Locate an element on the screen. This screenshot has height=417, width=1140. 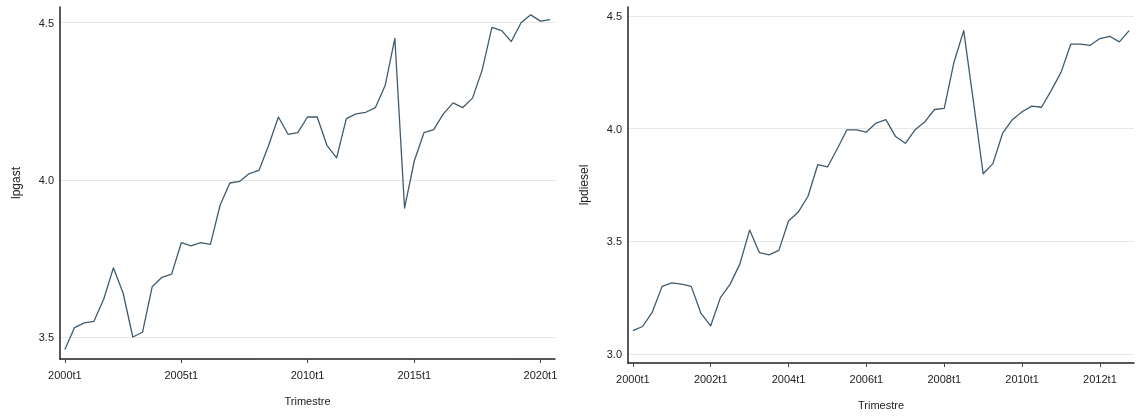
x-tick-label: 2005t1 is located at coordinates (181, 374).